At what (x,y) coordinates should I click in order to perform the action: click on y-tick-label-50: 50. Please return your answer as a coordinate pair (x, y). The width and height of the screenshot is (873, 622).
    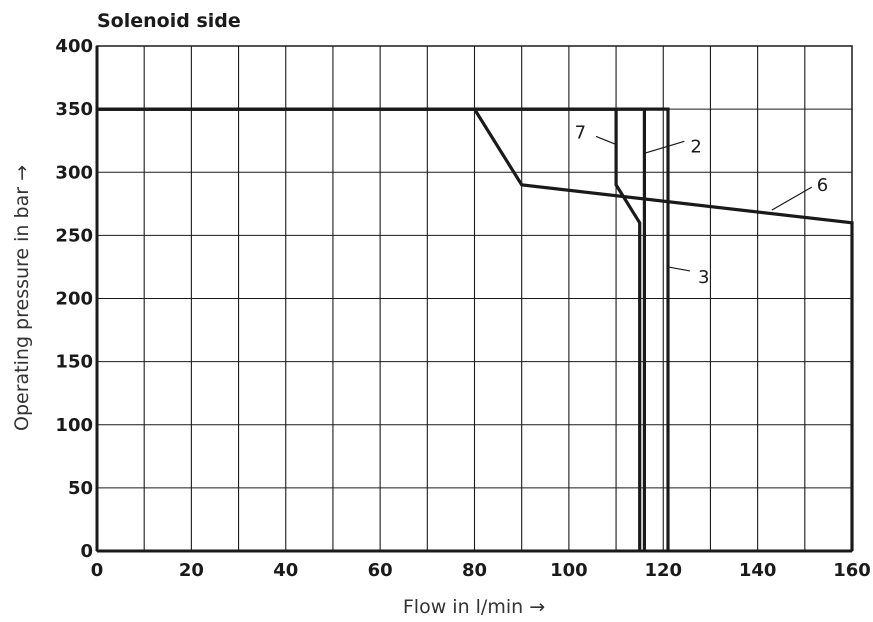
    Looking at the image, I should click on (80, 488).